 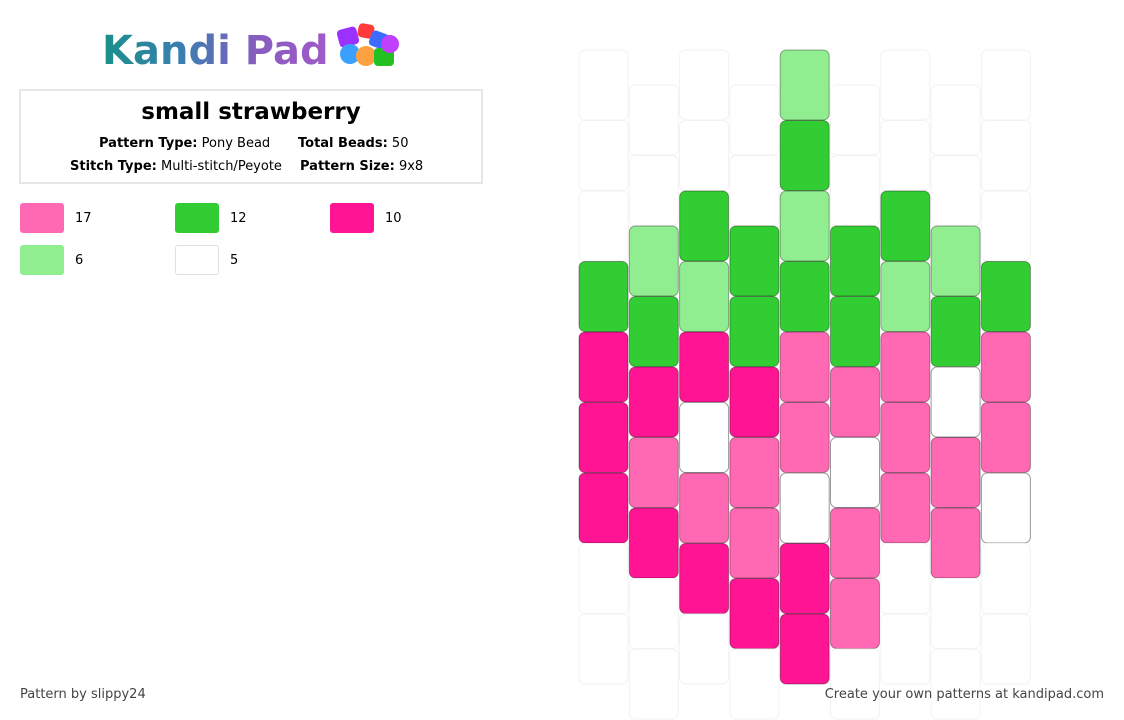 What do you see at coordinates (251, 112) in the screenshot?
I see `pattern-title: small strawberry` at bounding box center [251, 112].